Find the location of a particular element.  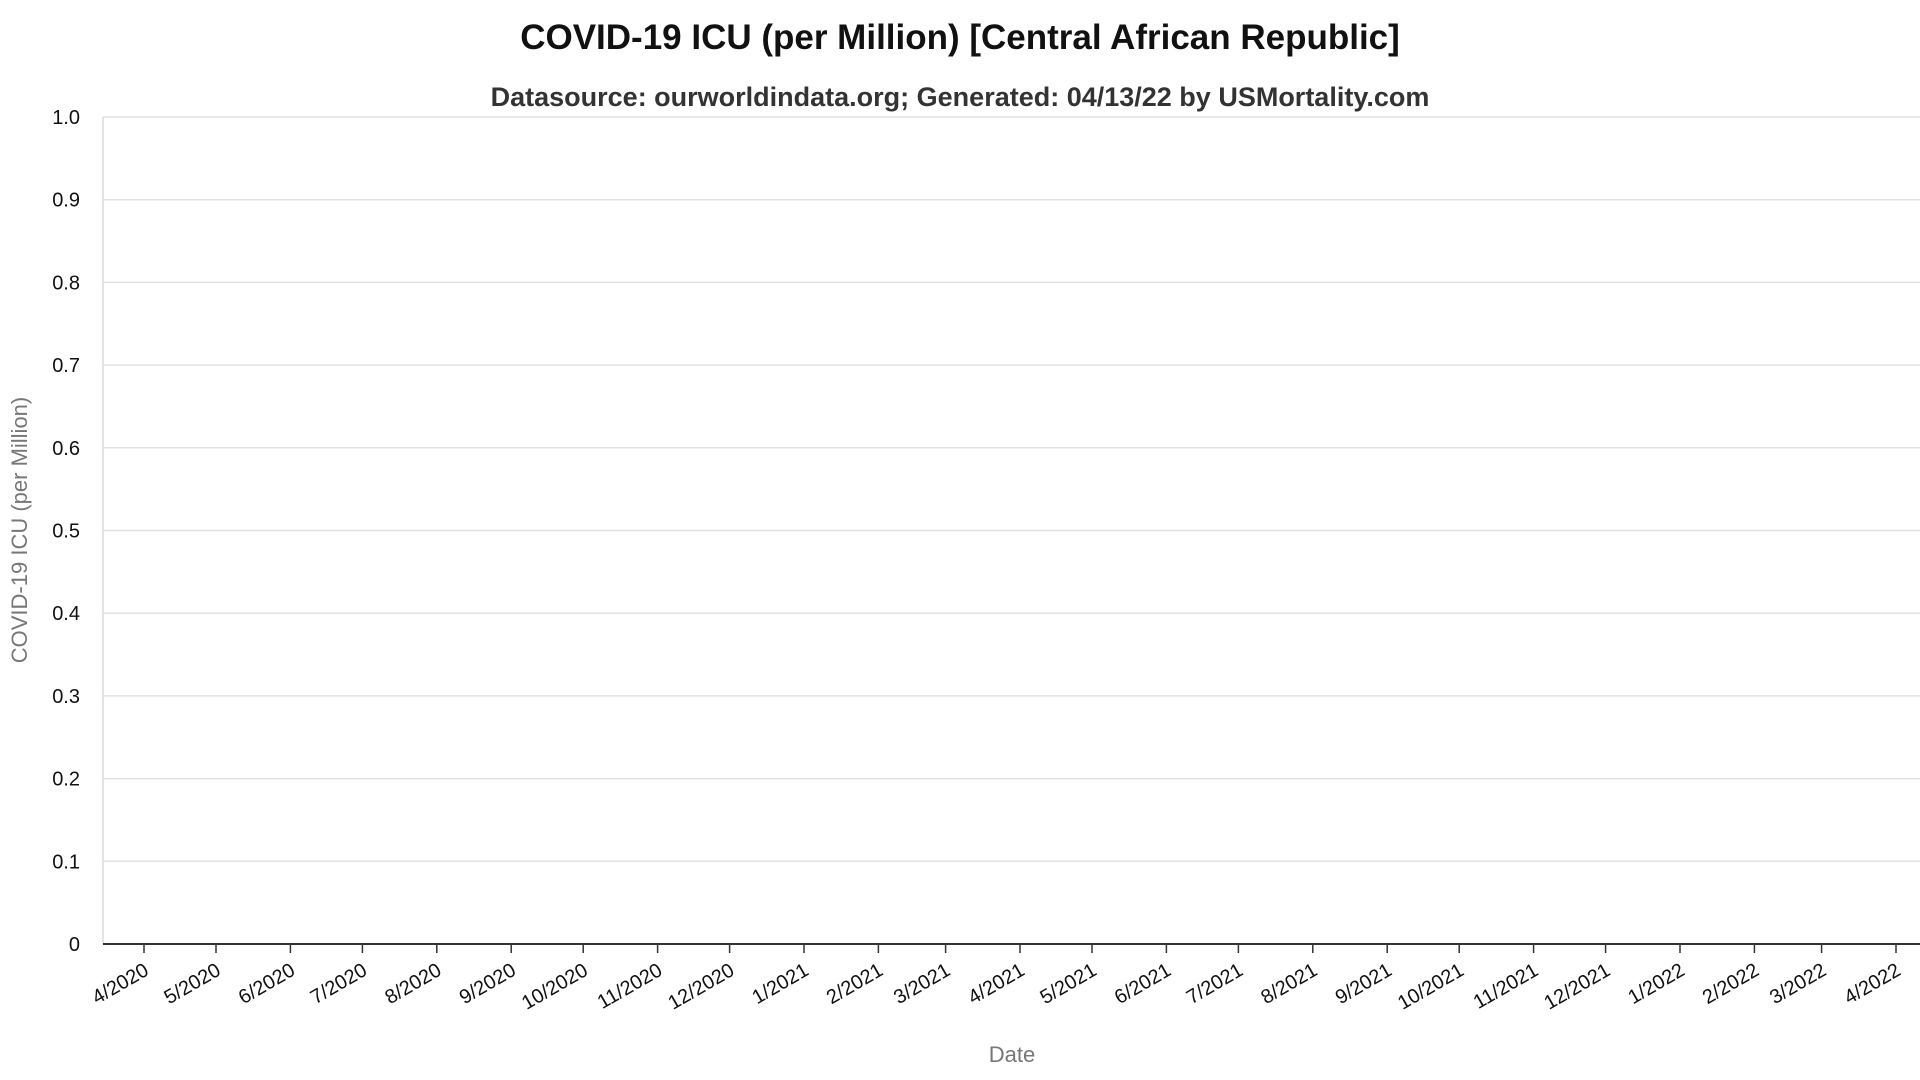

y-tick-label: 0.7 is located at coordinates (66, 366).